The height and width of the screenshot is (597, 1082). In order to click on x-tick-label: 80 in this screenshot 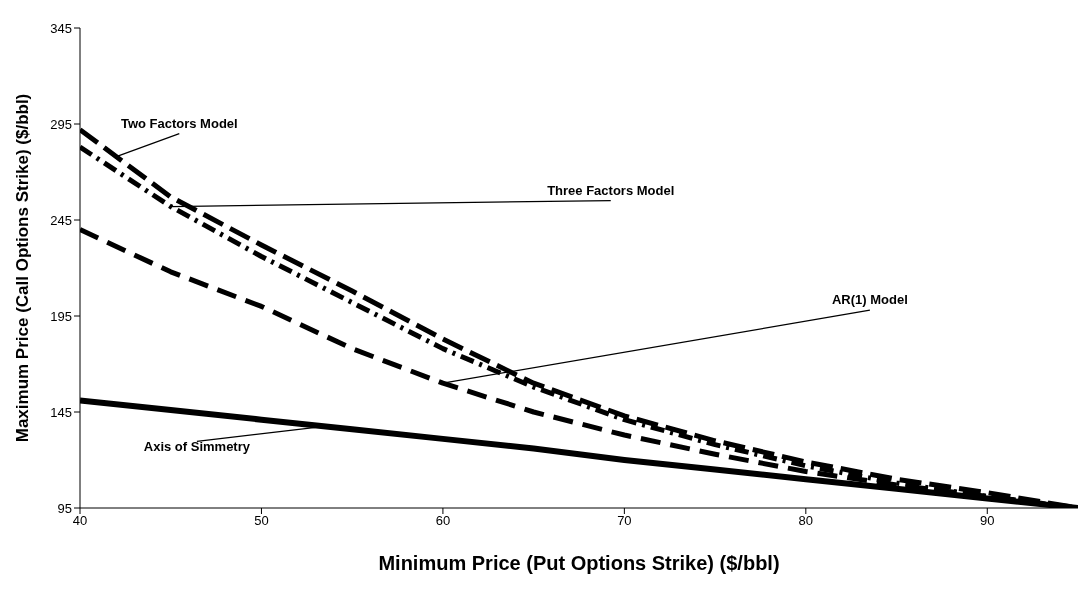, I will do `click(806, 521)`.